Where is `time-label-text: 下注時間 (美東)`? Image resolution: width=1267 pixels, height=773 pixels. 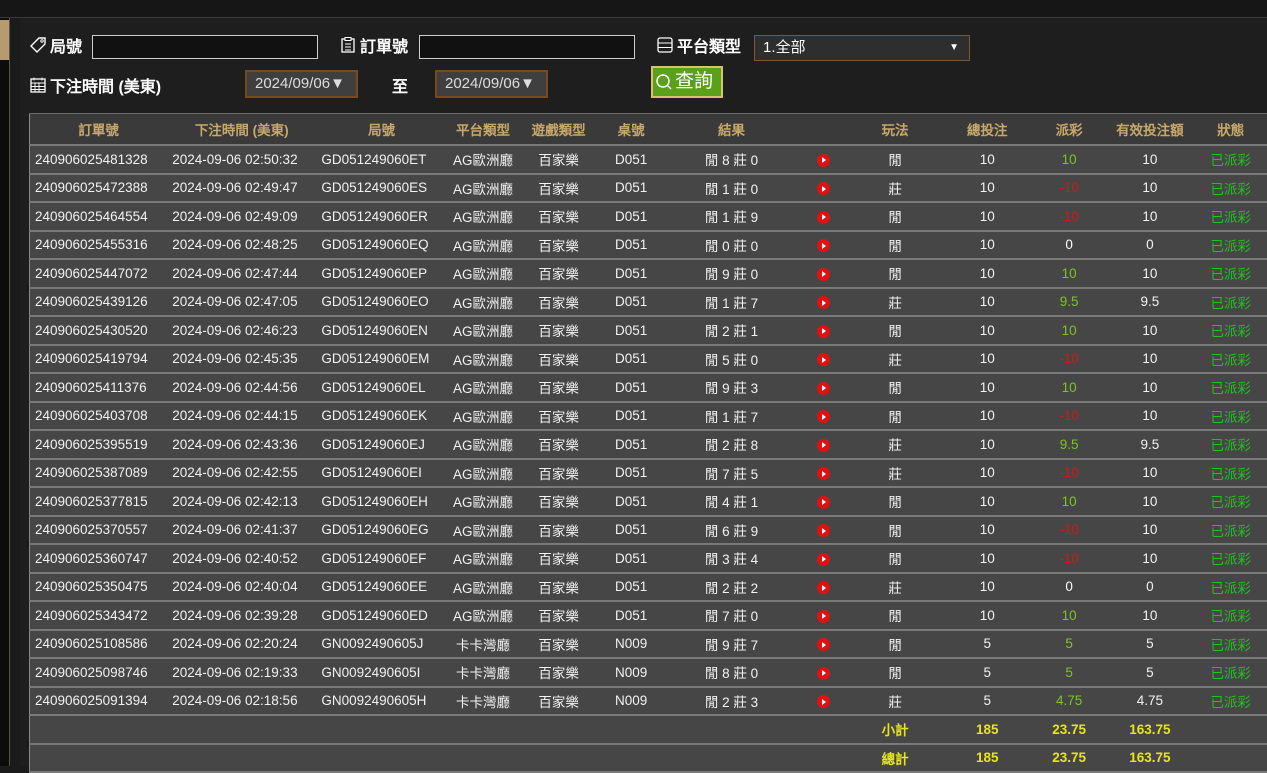
time-label-text: 下注時間 (美東) is located at coordinates (105, 85).